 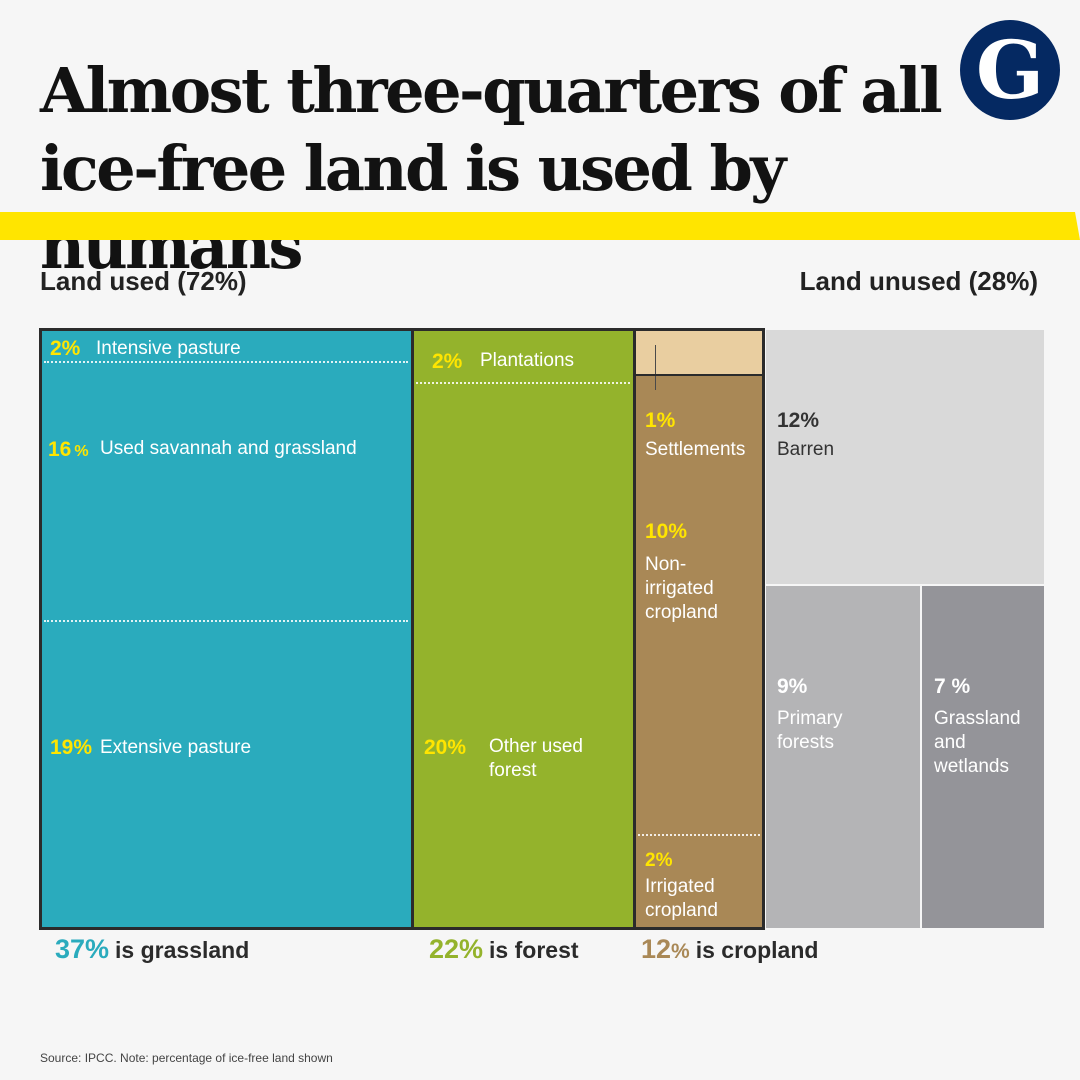 What do you see at coordinates (168, 348) in the screenshot?
I see `intensive-pasture-label: Intensive pasture` at bounding box center [168, 348].